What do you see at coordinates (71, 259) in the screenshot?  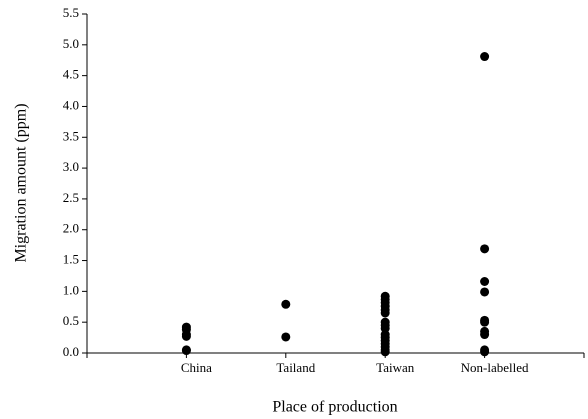 I see `y-tick-label: 1.5` at bounding box center [71, 259].